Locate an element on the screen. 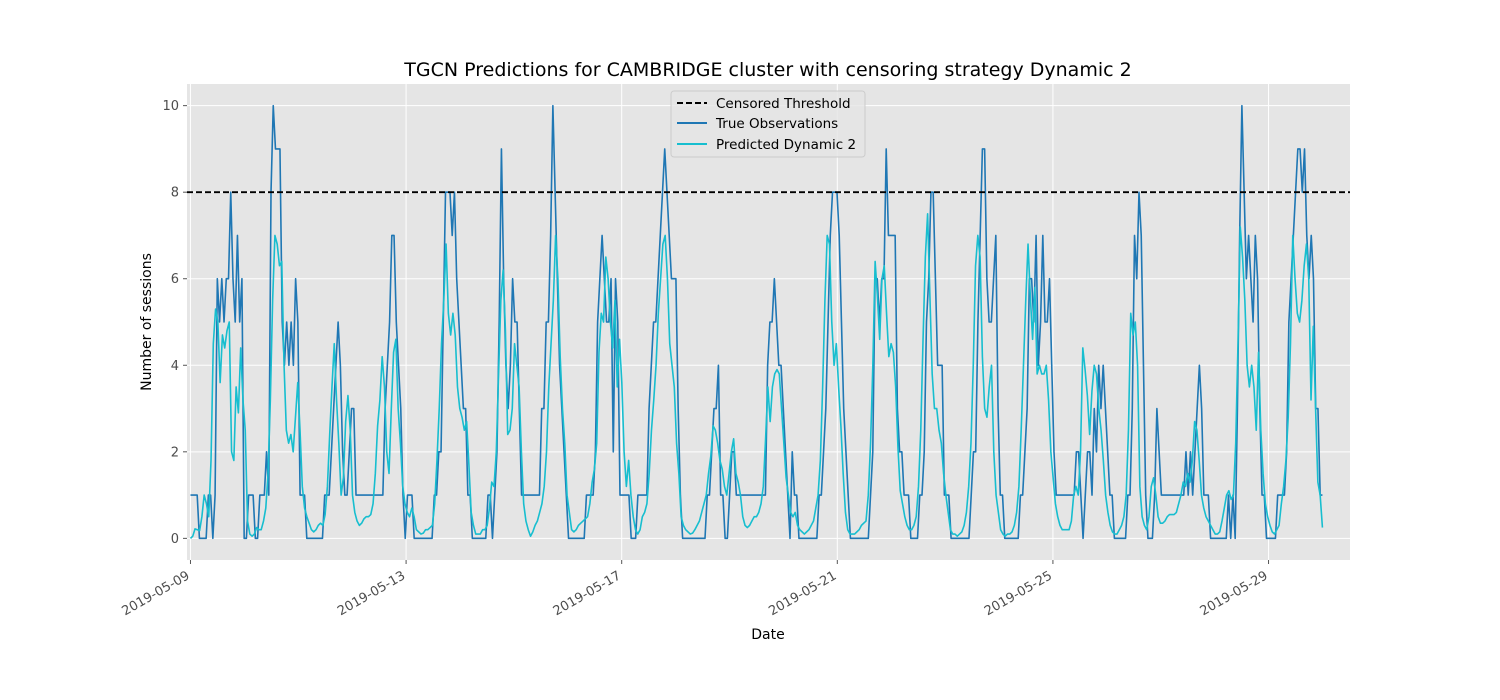 This screenshot has width=1500, height=700. y-axis-ticks: 0 2 4 6 8 10 is located at coordinates (174, 323).